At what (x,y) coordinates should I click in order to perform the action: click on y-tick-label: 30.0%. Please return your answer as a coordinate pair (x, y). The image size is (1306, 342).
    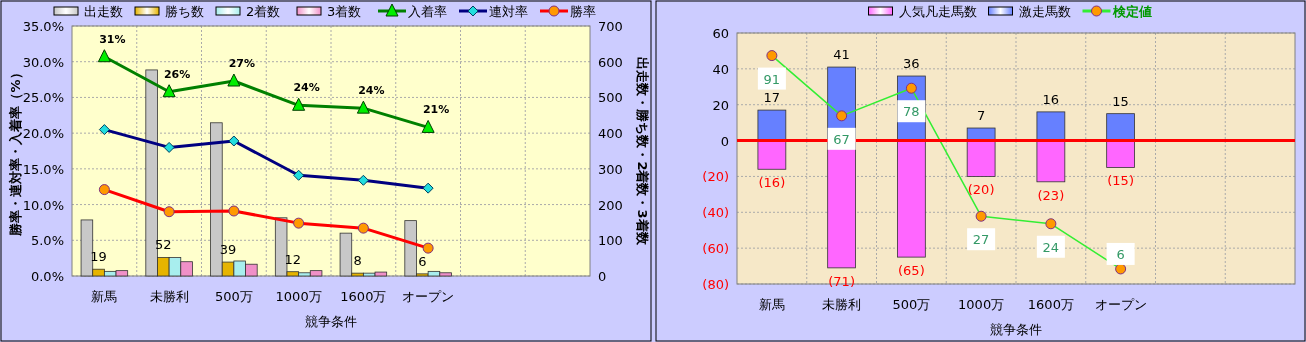
    Looking at the image, I should click on (43, 62).